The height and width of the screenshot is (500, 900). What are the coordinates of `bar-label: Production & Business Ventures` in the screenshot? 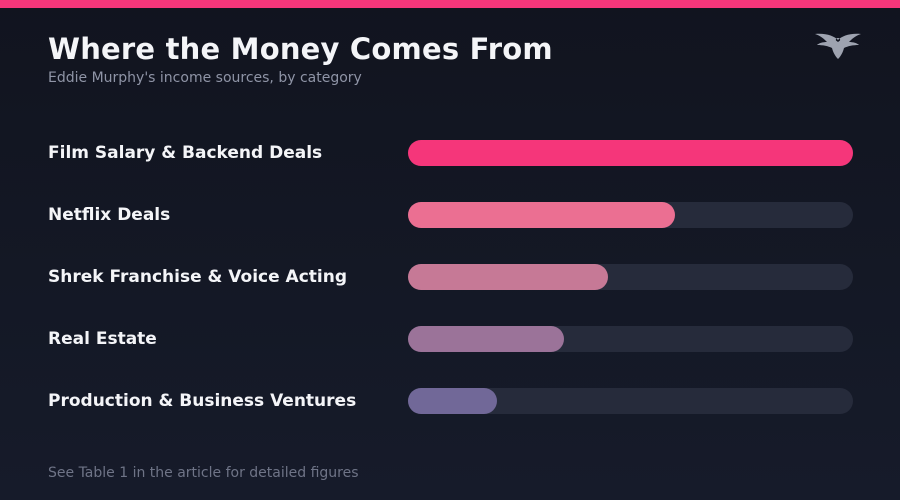 It's located at (202, 401).